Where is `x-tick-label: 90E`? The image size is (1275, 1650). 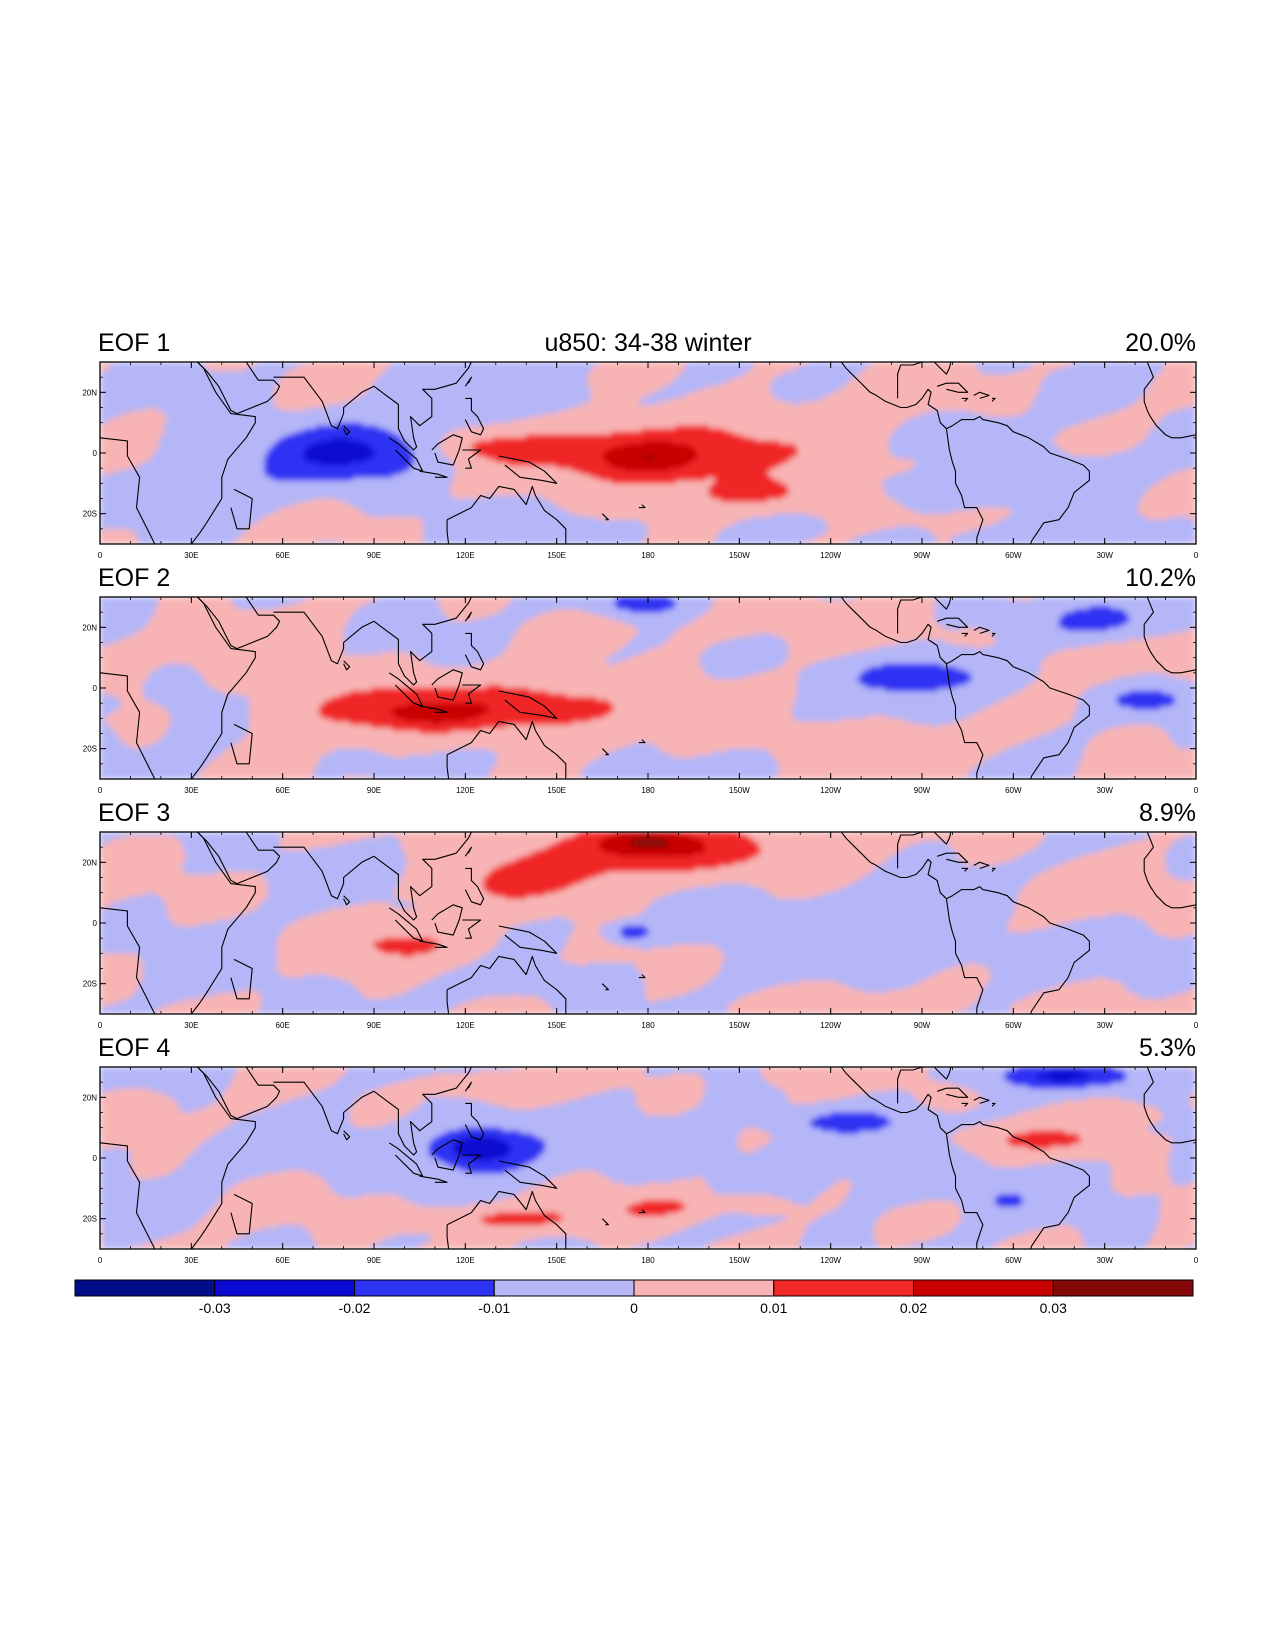 x-tick-label: 90E is located at coordinates (374, 1260).